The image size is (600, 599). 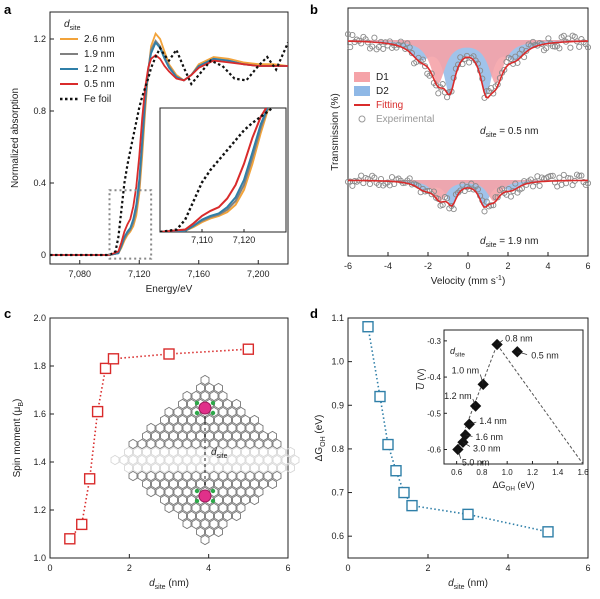 I want to click on lattice-illustration, so click(x=205, y=460).